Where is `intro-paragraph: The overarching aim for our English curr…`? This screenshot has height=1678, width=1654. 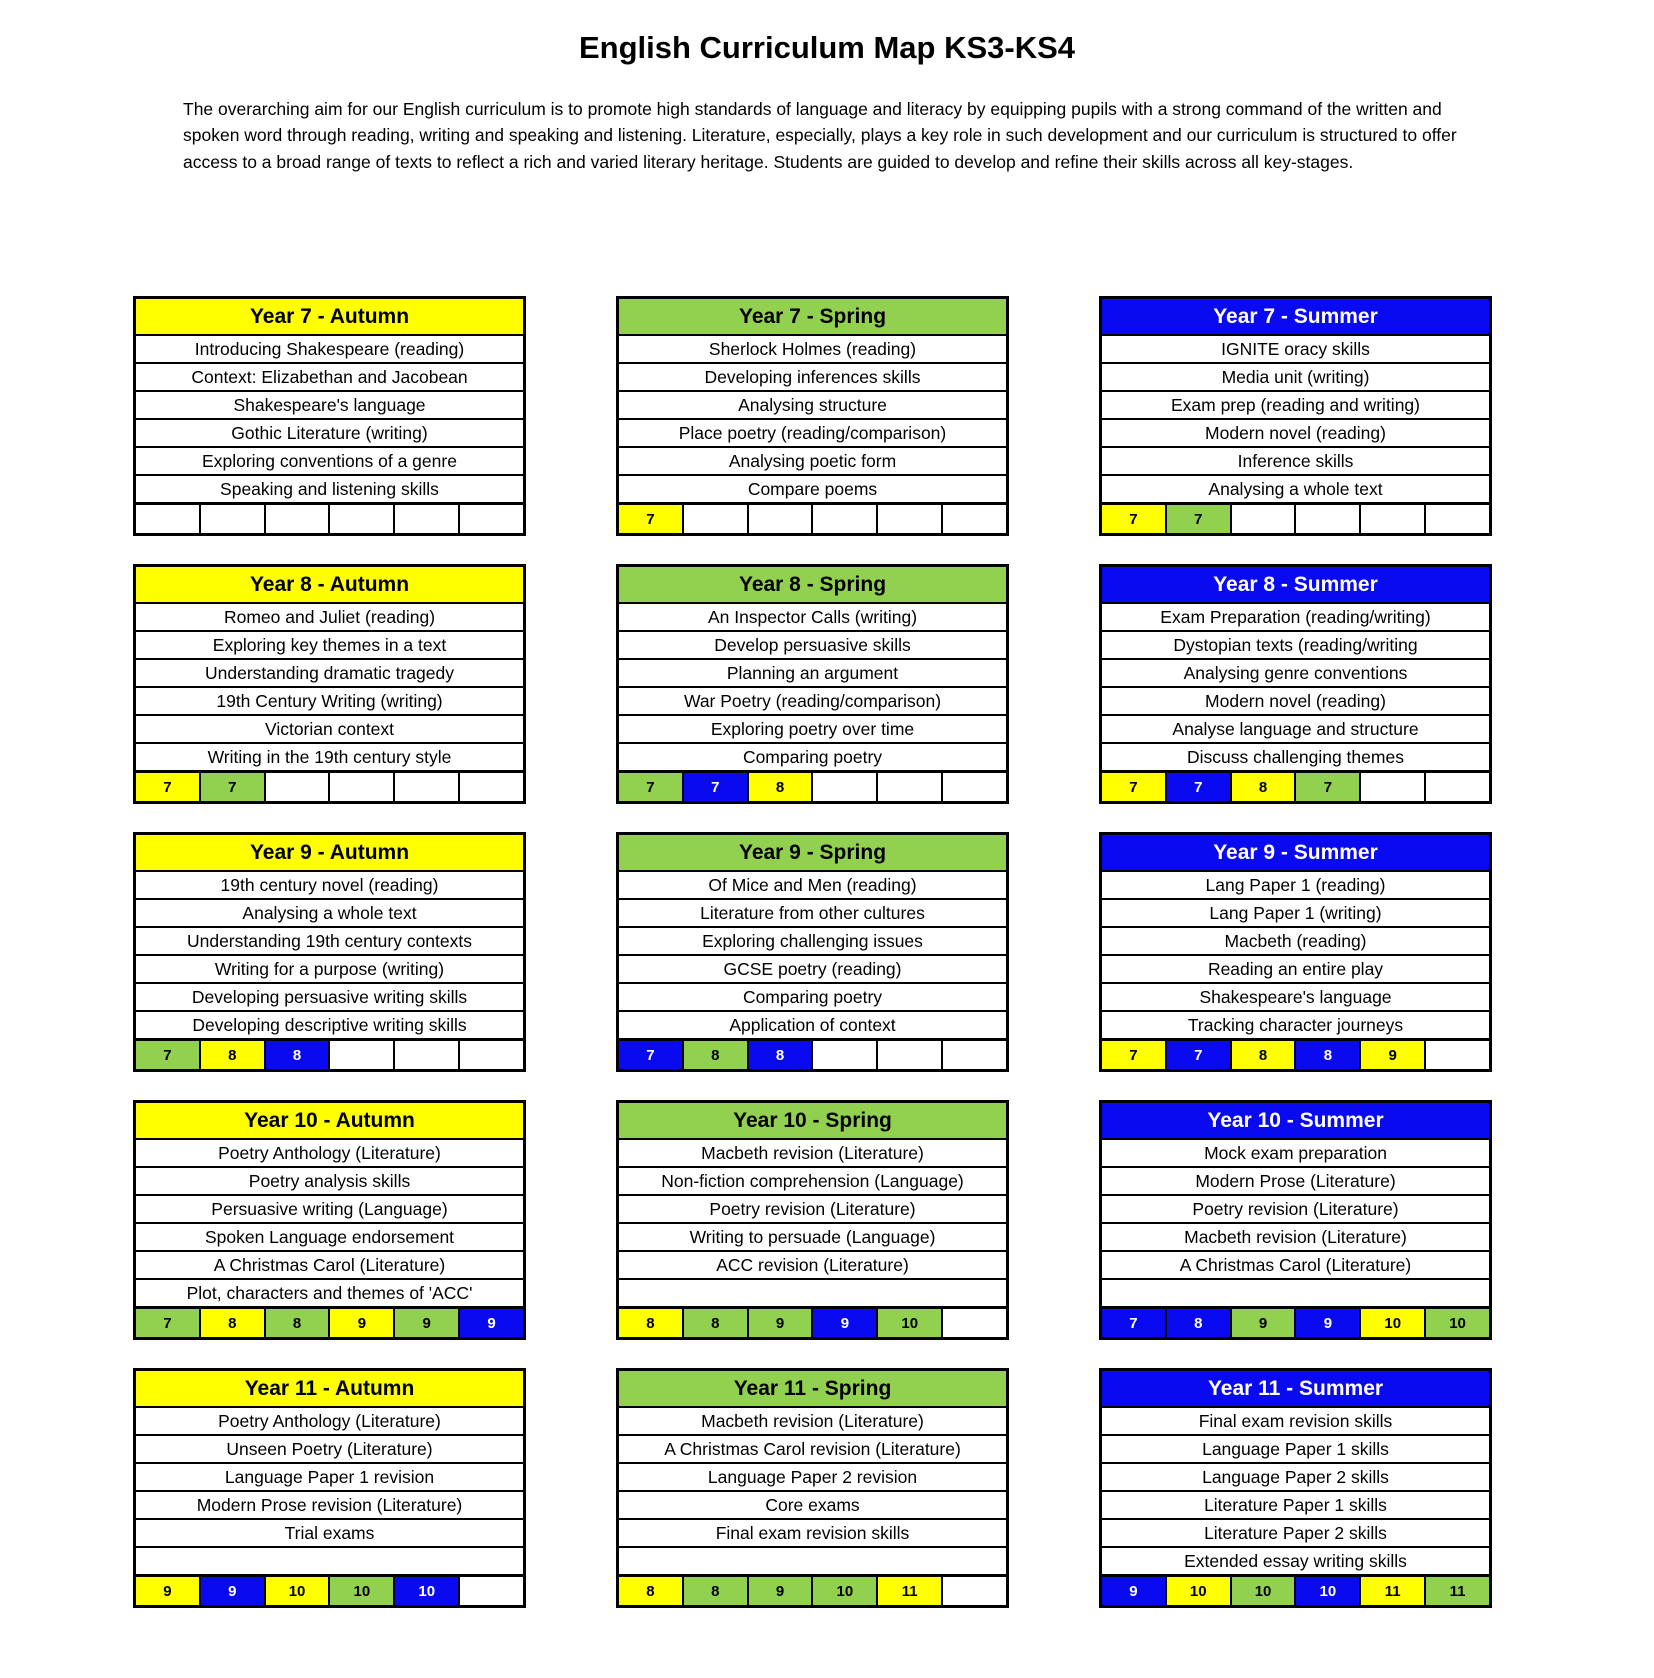
intro-paragraph: The overarching aim for our English curr… is located at coordinates (820, 135).